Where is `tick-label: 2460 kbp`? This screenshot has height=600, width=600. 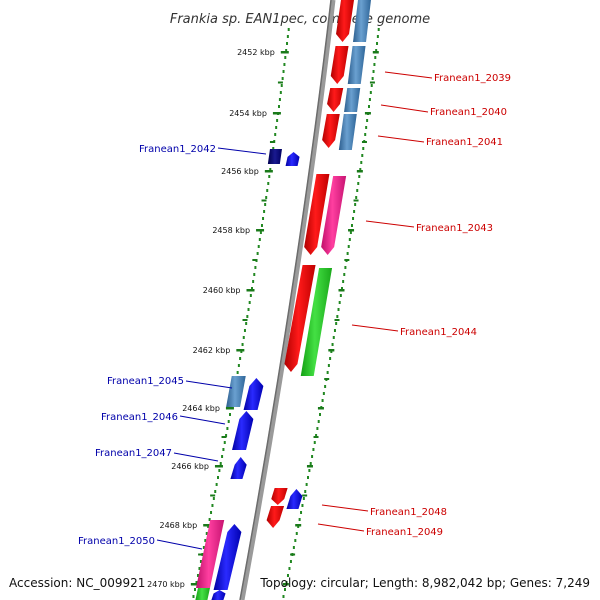
tick-label: 2460 kbp is located at coordinates (222, 290).